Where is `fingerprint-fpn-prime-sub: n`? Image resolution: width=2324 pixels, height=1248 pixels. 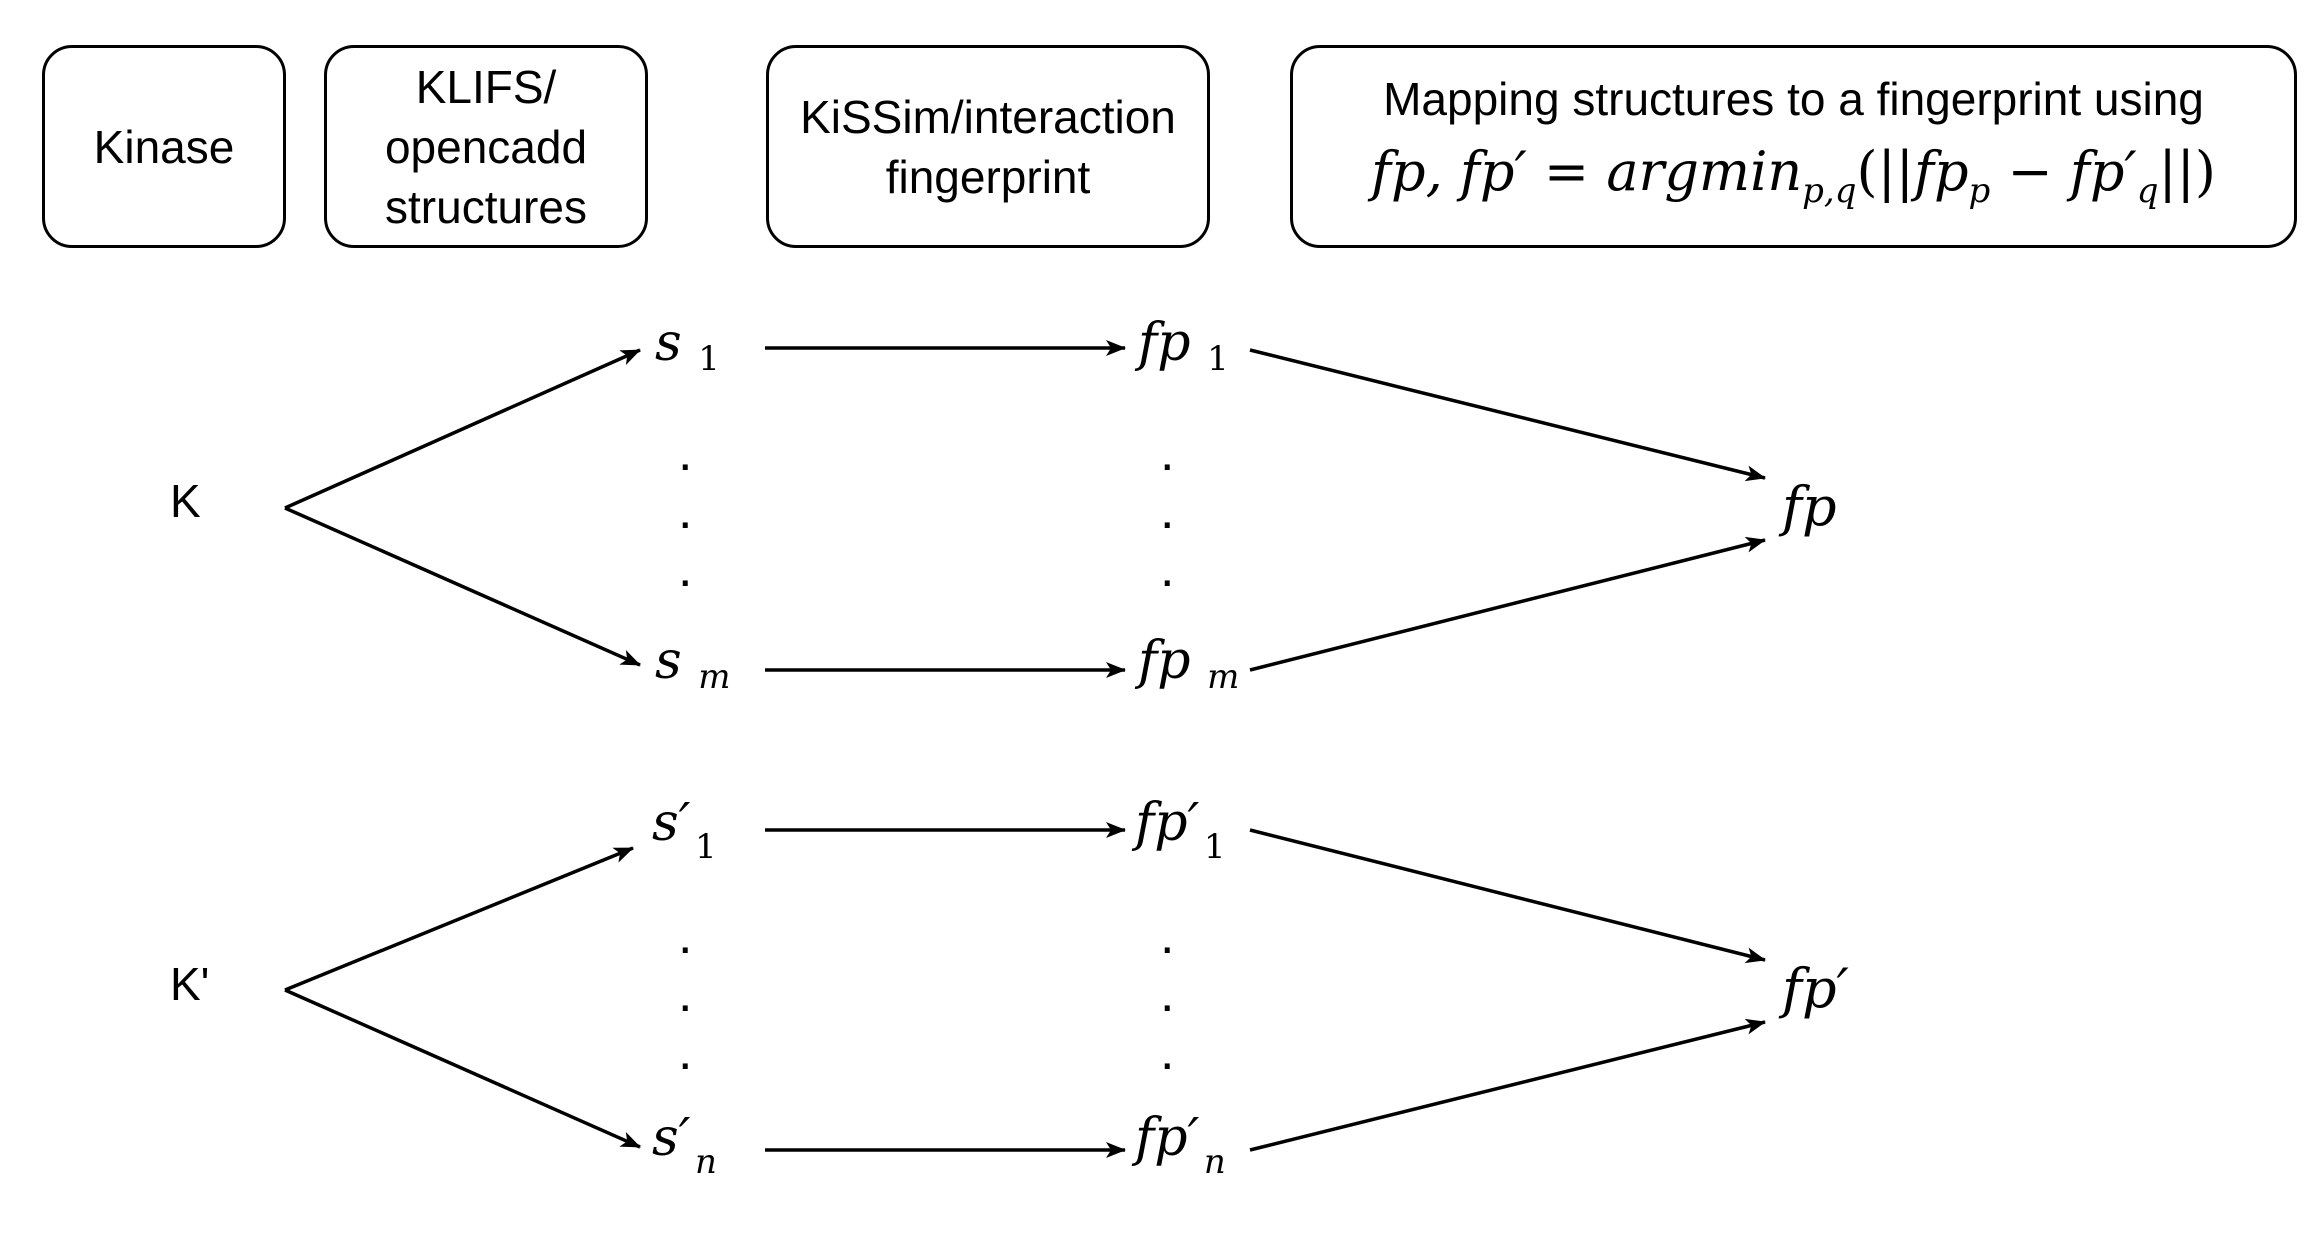
fingerprint-fpn-prime-sub: n is located at coordinates (1215, 1162).